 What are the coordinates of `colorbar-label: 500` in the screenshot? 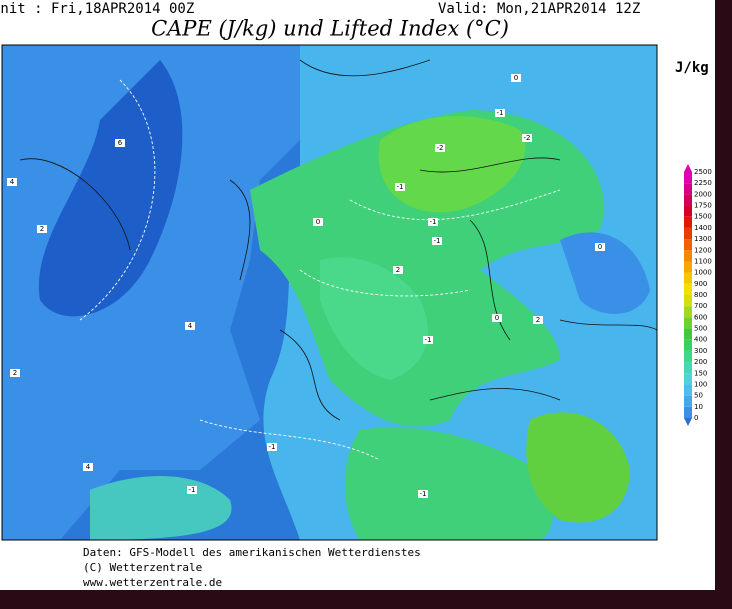 It's located at (700, 329).